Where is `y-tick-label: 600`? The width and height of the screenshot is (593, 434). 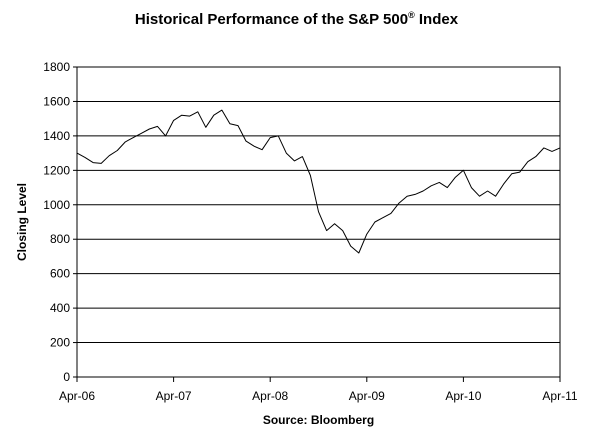 y-tick-label: 600 is located at coordinates (60, 274).